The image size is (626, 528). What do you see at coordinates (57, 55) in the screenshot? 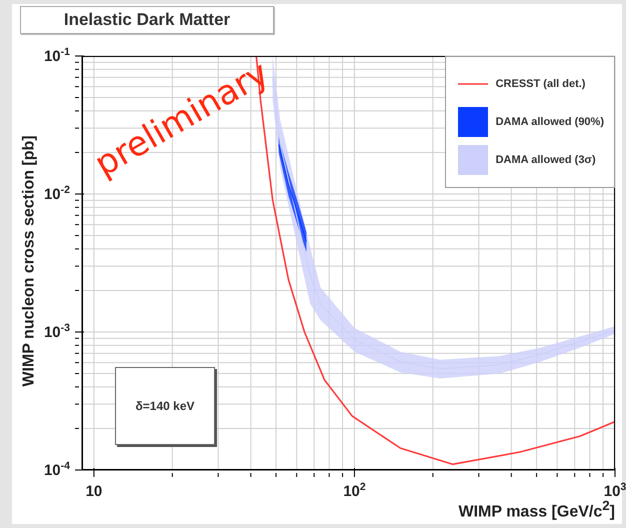
I see `y-tick-label: 10$^{-1}$` at bounding box center [57, 55].